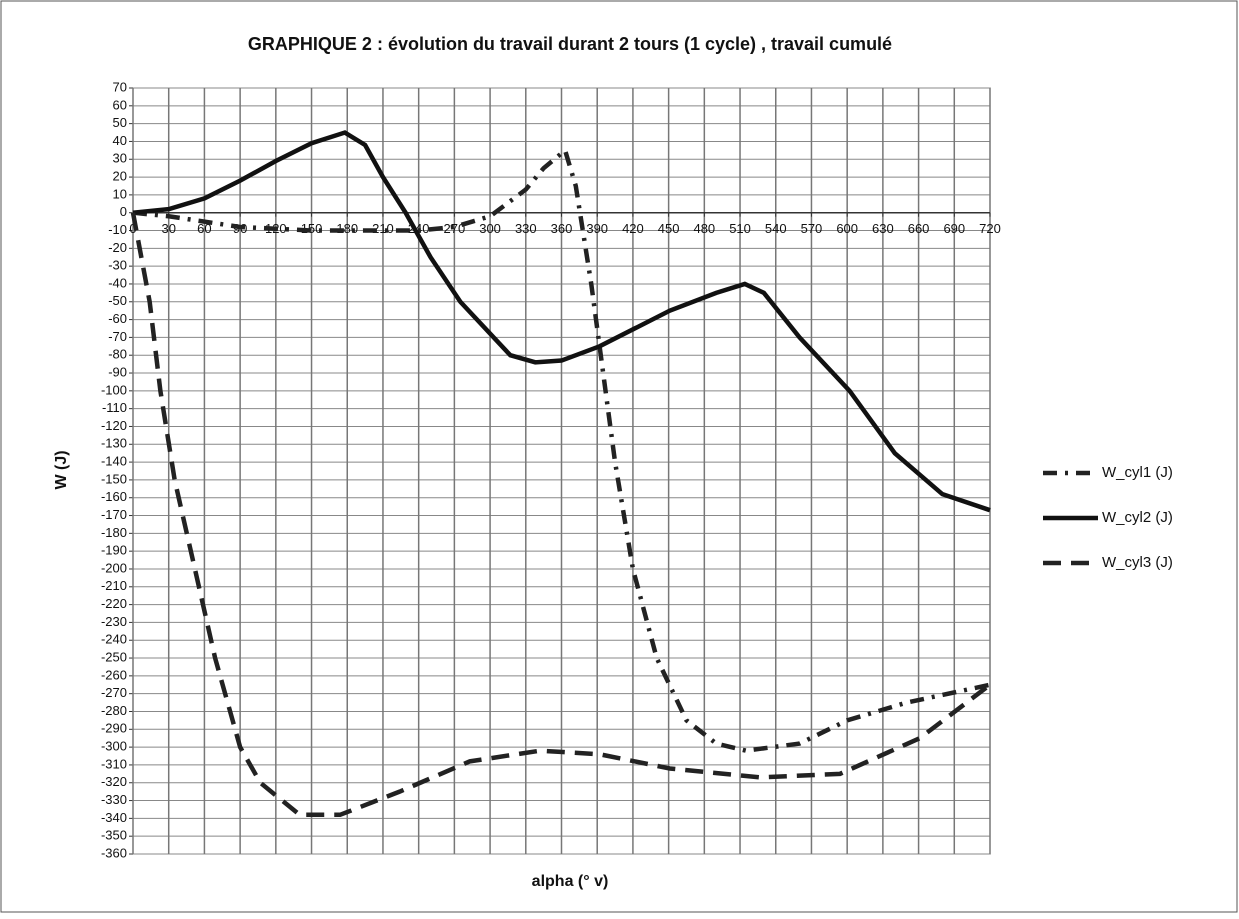  Describe the element at coordinates (114, 746) in the screenshot. I see `y-tick-label: -300` at that location.